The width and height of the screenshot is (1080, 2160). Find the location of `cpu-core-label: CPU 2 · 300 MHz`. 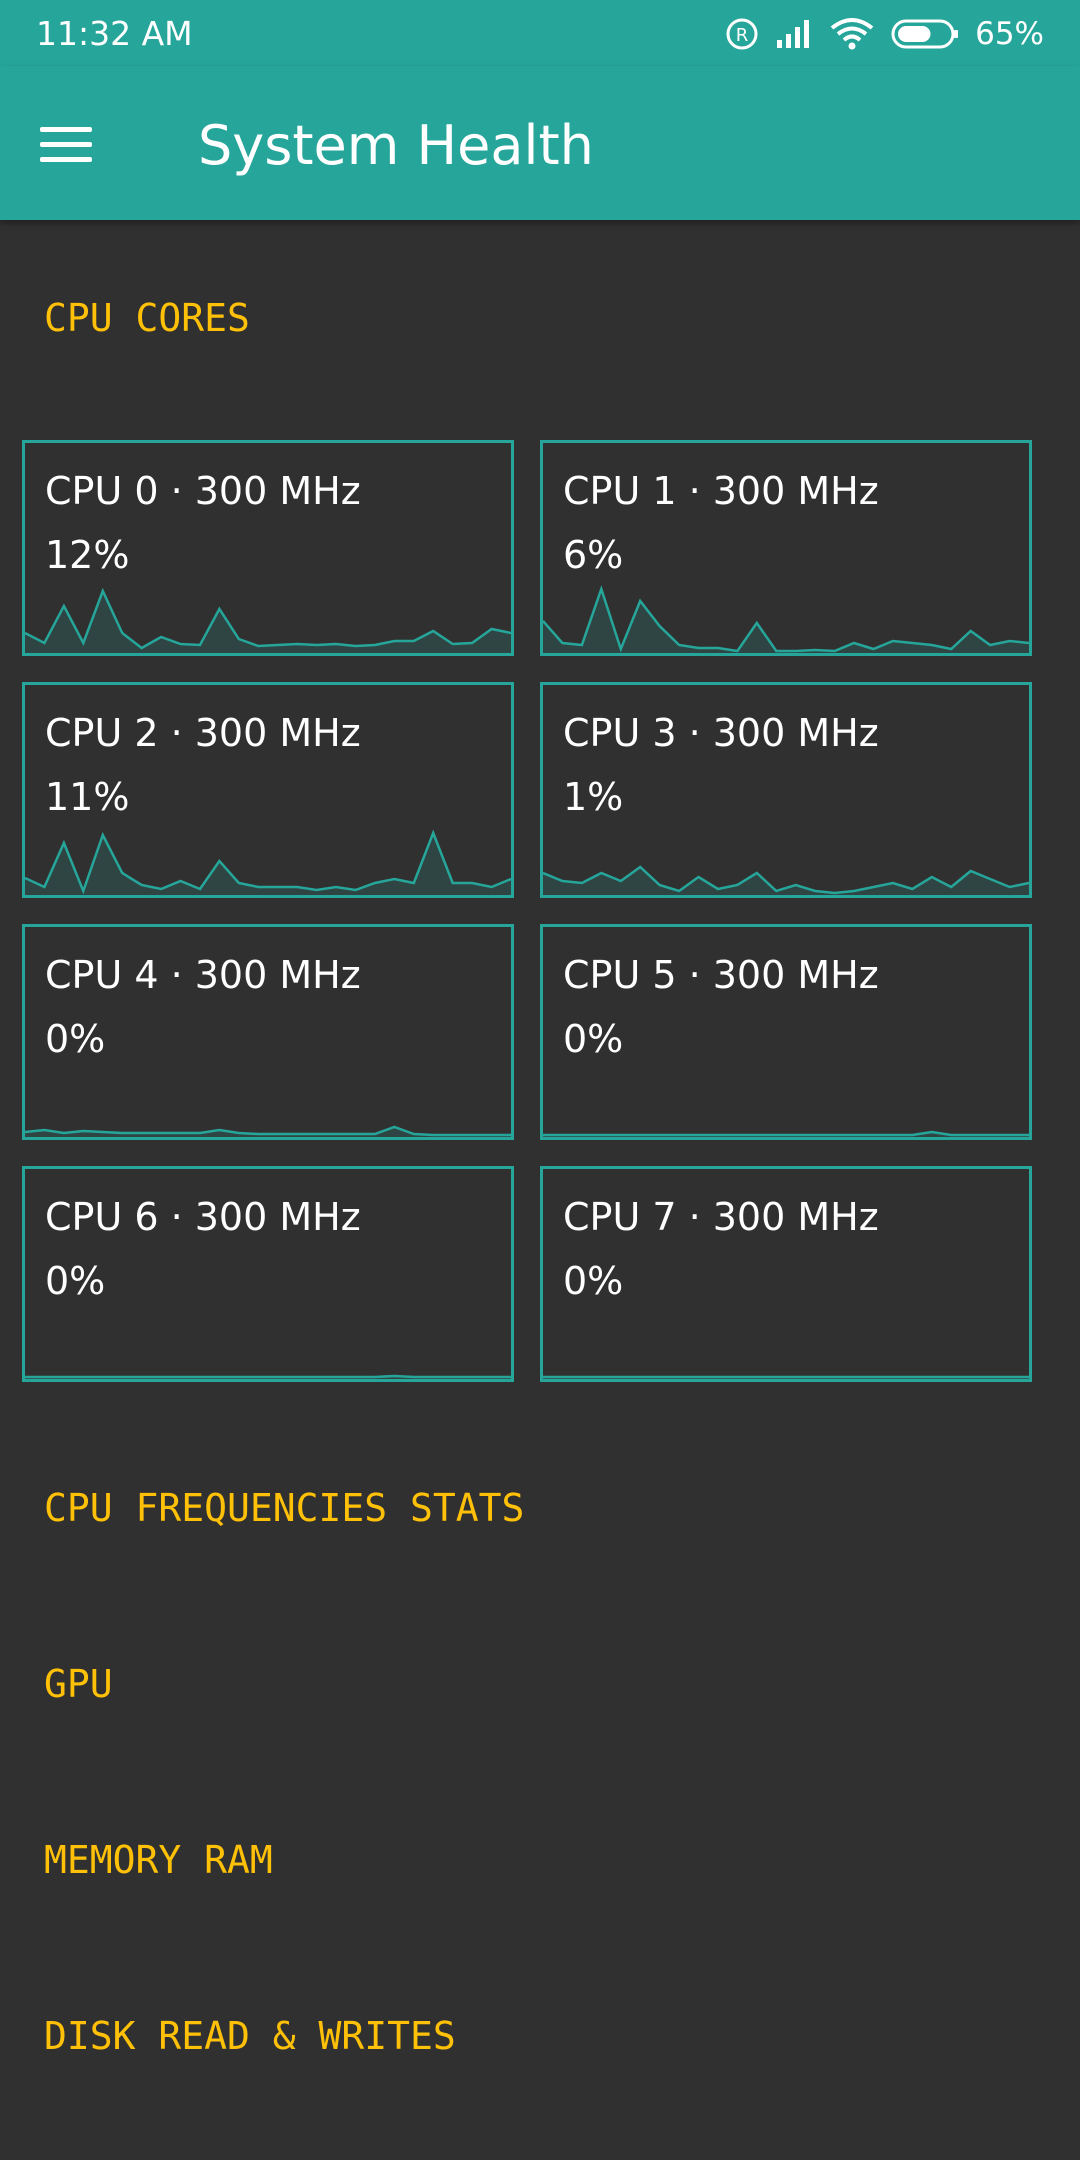

cpu-core-label: CPU 2 · 300 MHz is located at coordinates (203, 733).